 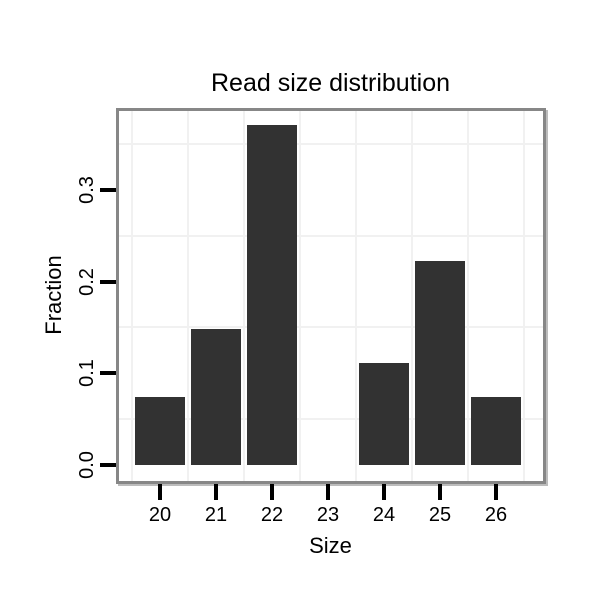 What do you see at coordinates (330, 545) in the screenshot?
I see `x-axis-title: Size` at bounding box center [330, 545].